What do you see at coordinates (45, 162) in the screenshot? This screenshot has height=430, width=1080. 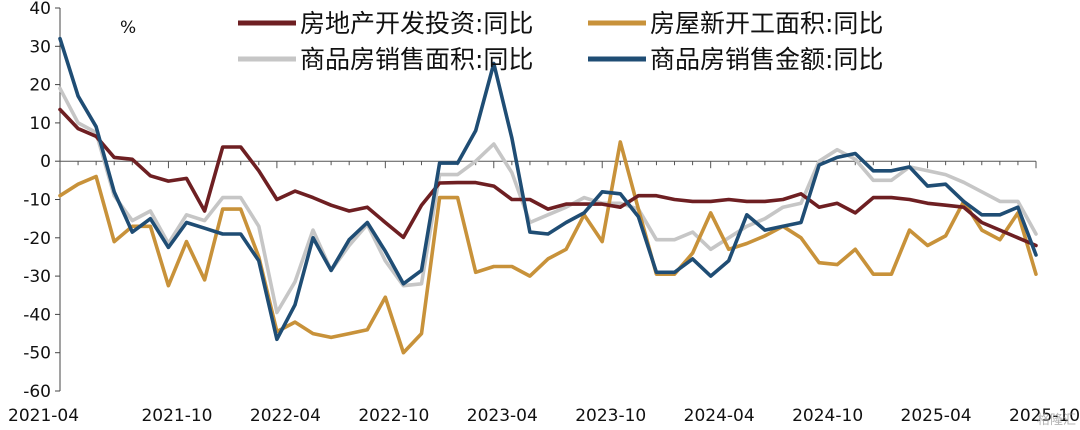 I see `y-tick-label: 0` at bounding box center [45, 162].